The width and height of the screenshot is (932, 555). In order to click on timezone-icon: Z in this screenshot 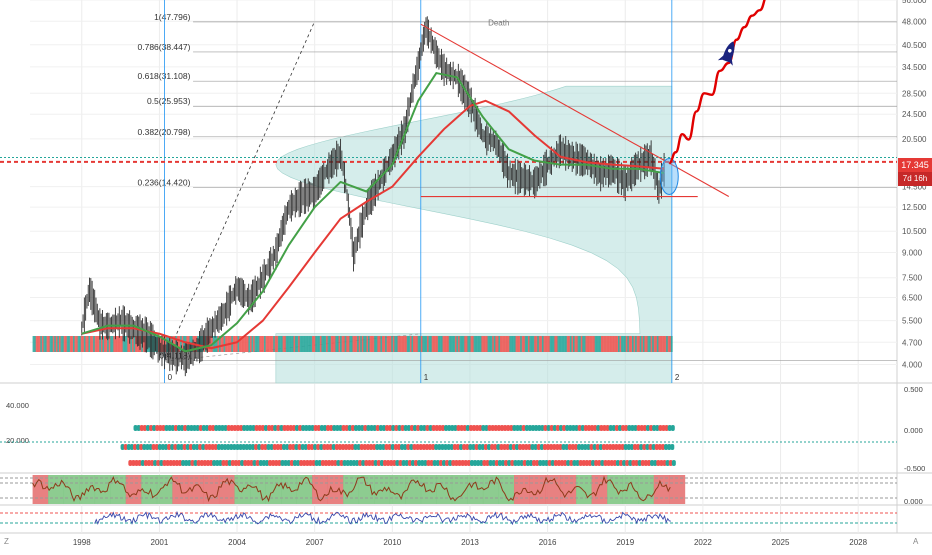, I will do `click(6, 541)`.